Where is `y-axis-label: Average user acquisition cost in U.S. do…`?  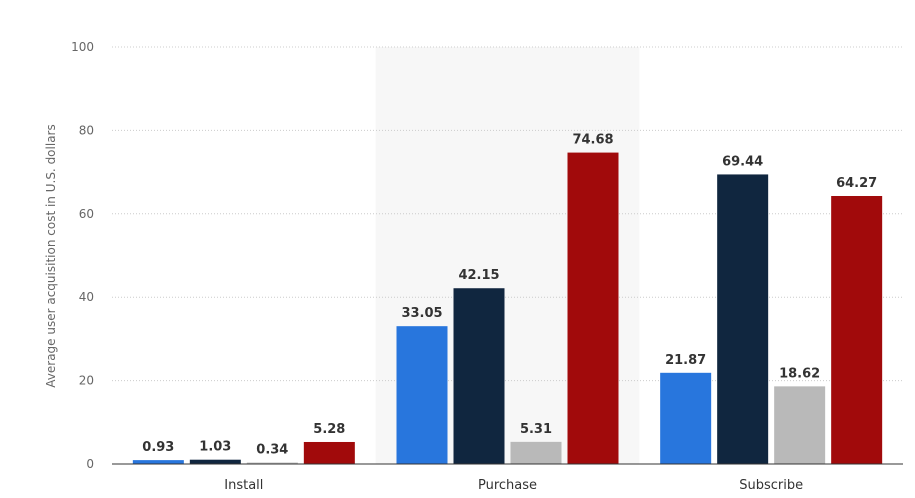 y-axis-label: Average user acquisition cost in U.S. do… is located at coordinates (51, 255).